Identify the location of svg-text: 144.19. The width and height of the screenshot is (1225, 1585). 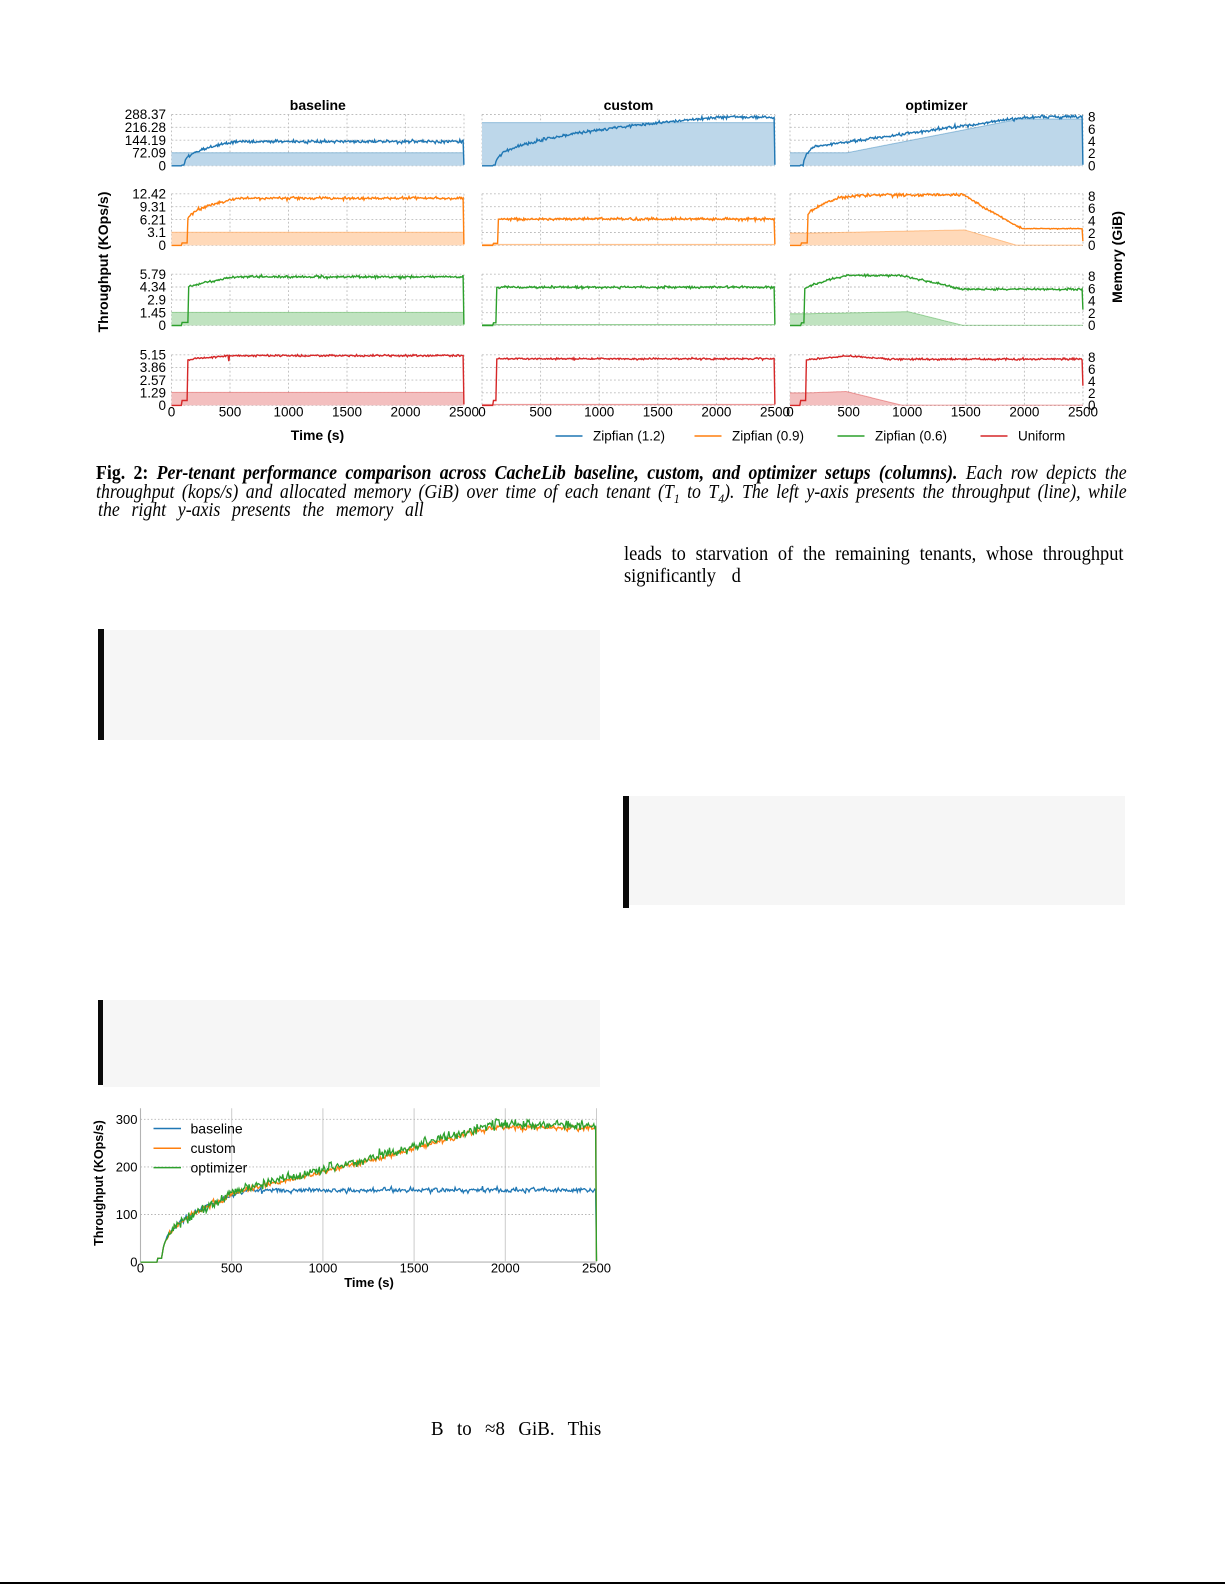
(145, 140).